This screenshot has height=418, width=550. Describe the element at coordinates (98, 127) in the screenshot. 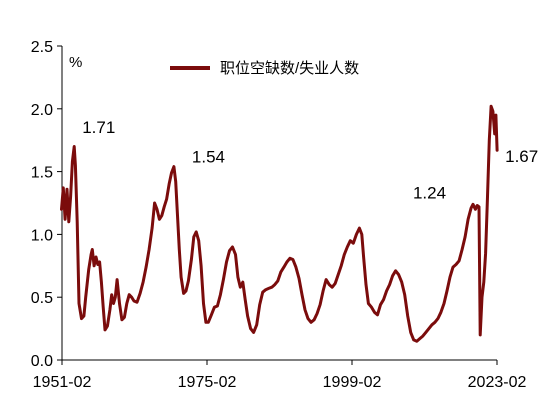

I see `annotation-label: 1.71` at that location.